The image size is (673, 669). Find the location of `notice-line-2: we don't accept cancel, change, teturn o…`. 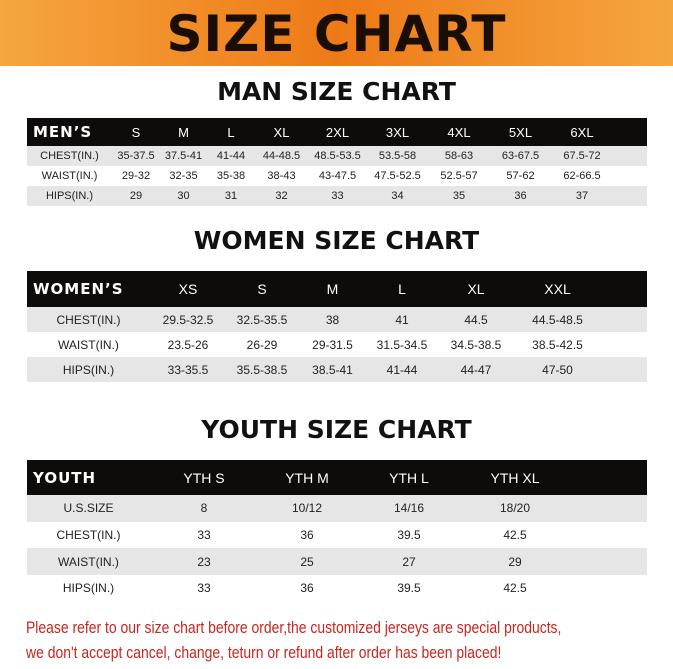

notice-line-2: we don't accept cancel, change, teturn o… is located at coordinates (264, 652).